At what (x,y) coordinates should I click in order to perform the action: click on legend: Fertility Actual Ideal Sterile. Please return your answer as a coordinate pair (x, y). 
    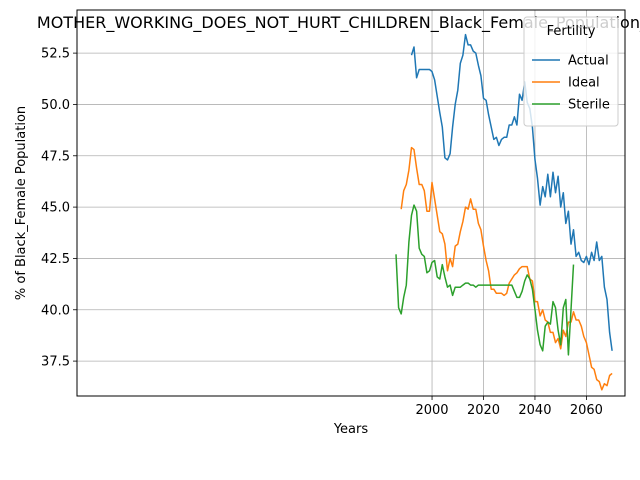
    Looking at the image, I should click on (571, 71).